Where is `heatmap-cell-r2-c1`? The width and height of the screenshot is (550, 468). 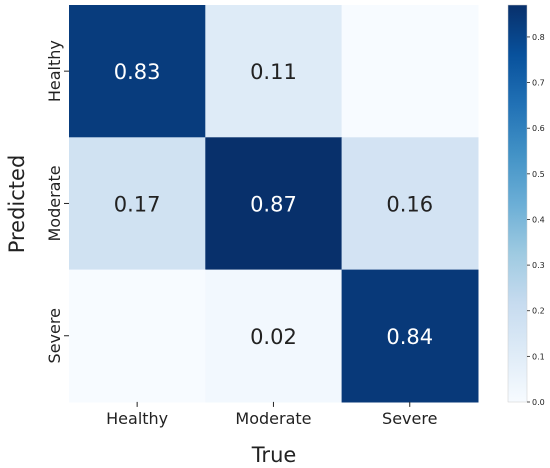 heatmap-cell-r2-c1 is located at coordinates (274, 336).